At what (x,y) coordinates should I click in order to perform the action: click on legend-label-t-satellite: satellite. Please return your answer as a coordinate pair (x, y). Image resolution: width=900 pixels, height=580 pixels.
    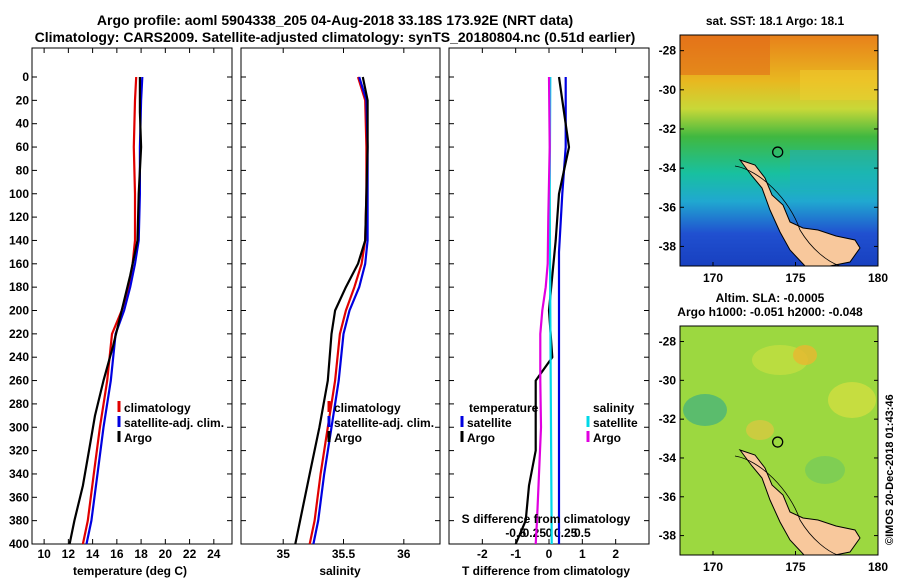
    Looking at the image, I should click on (489, 423).